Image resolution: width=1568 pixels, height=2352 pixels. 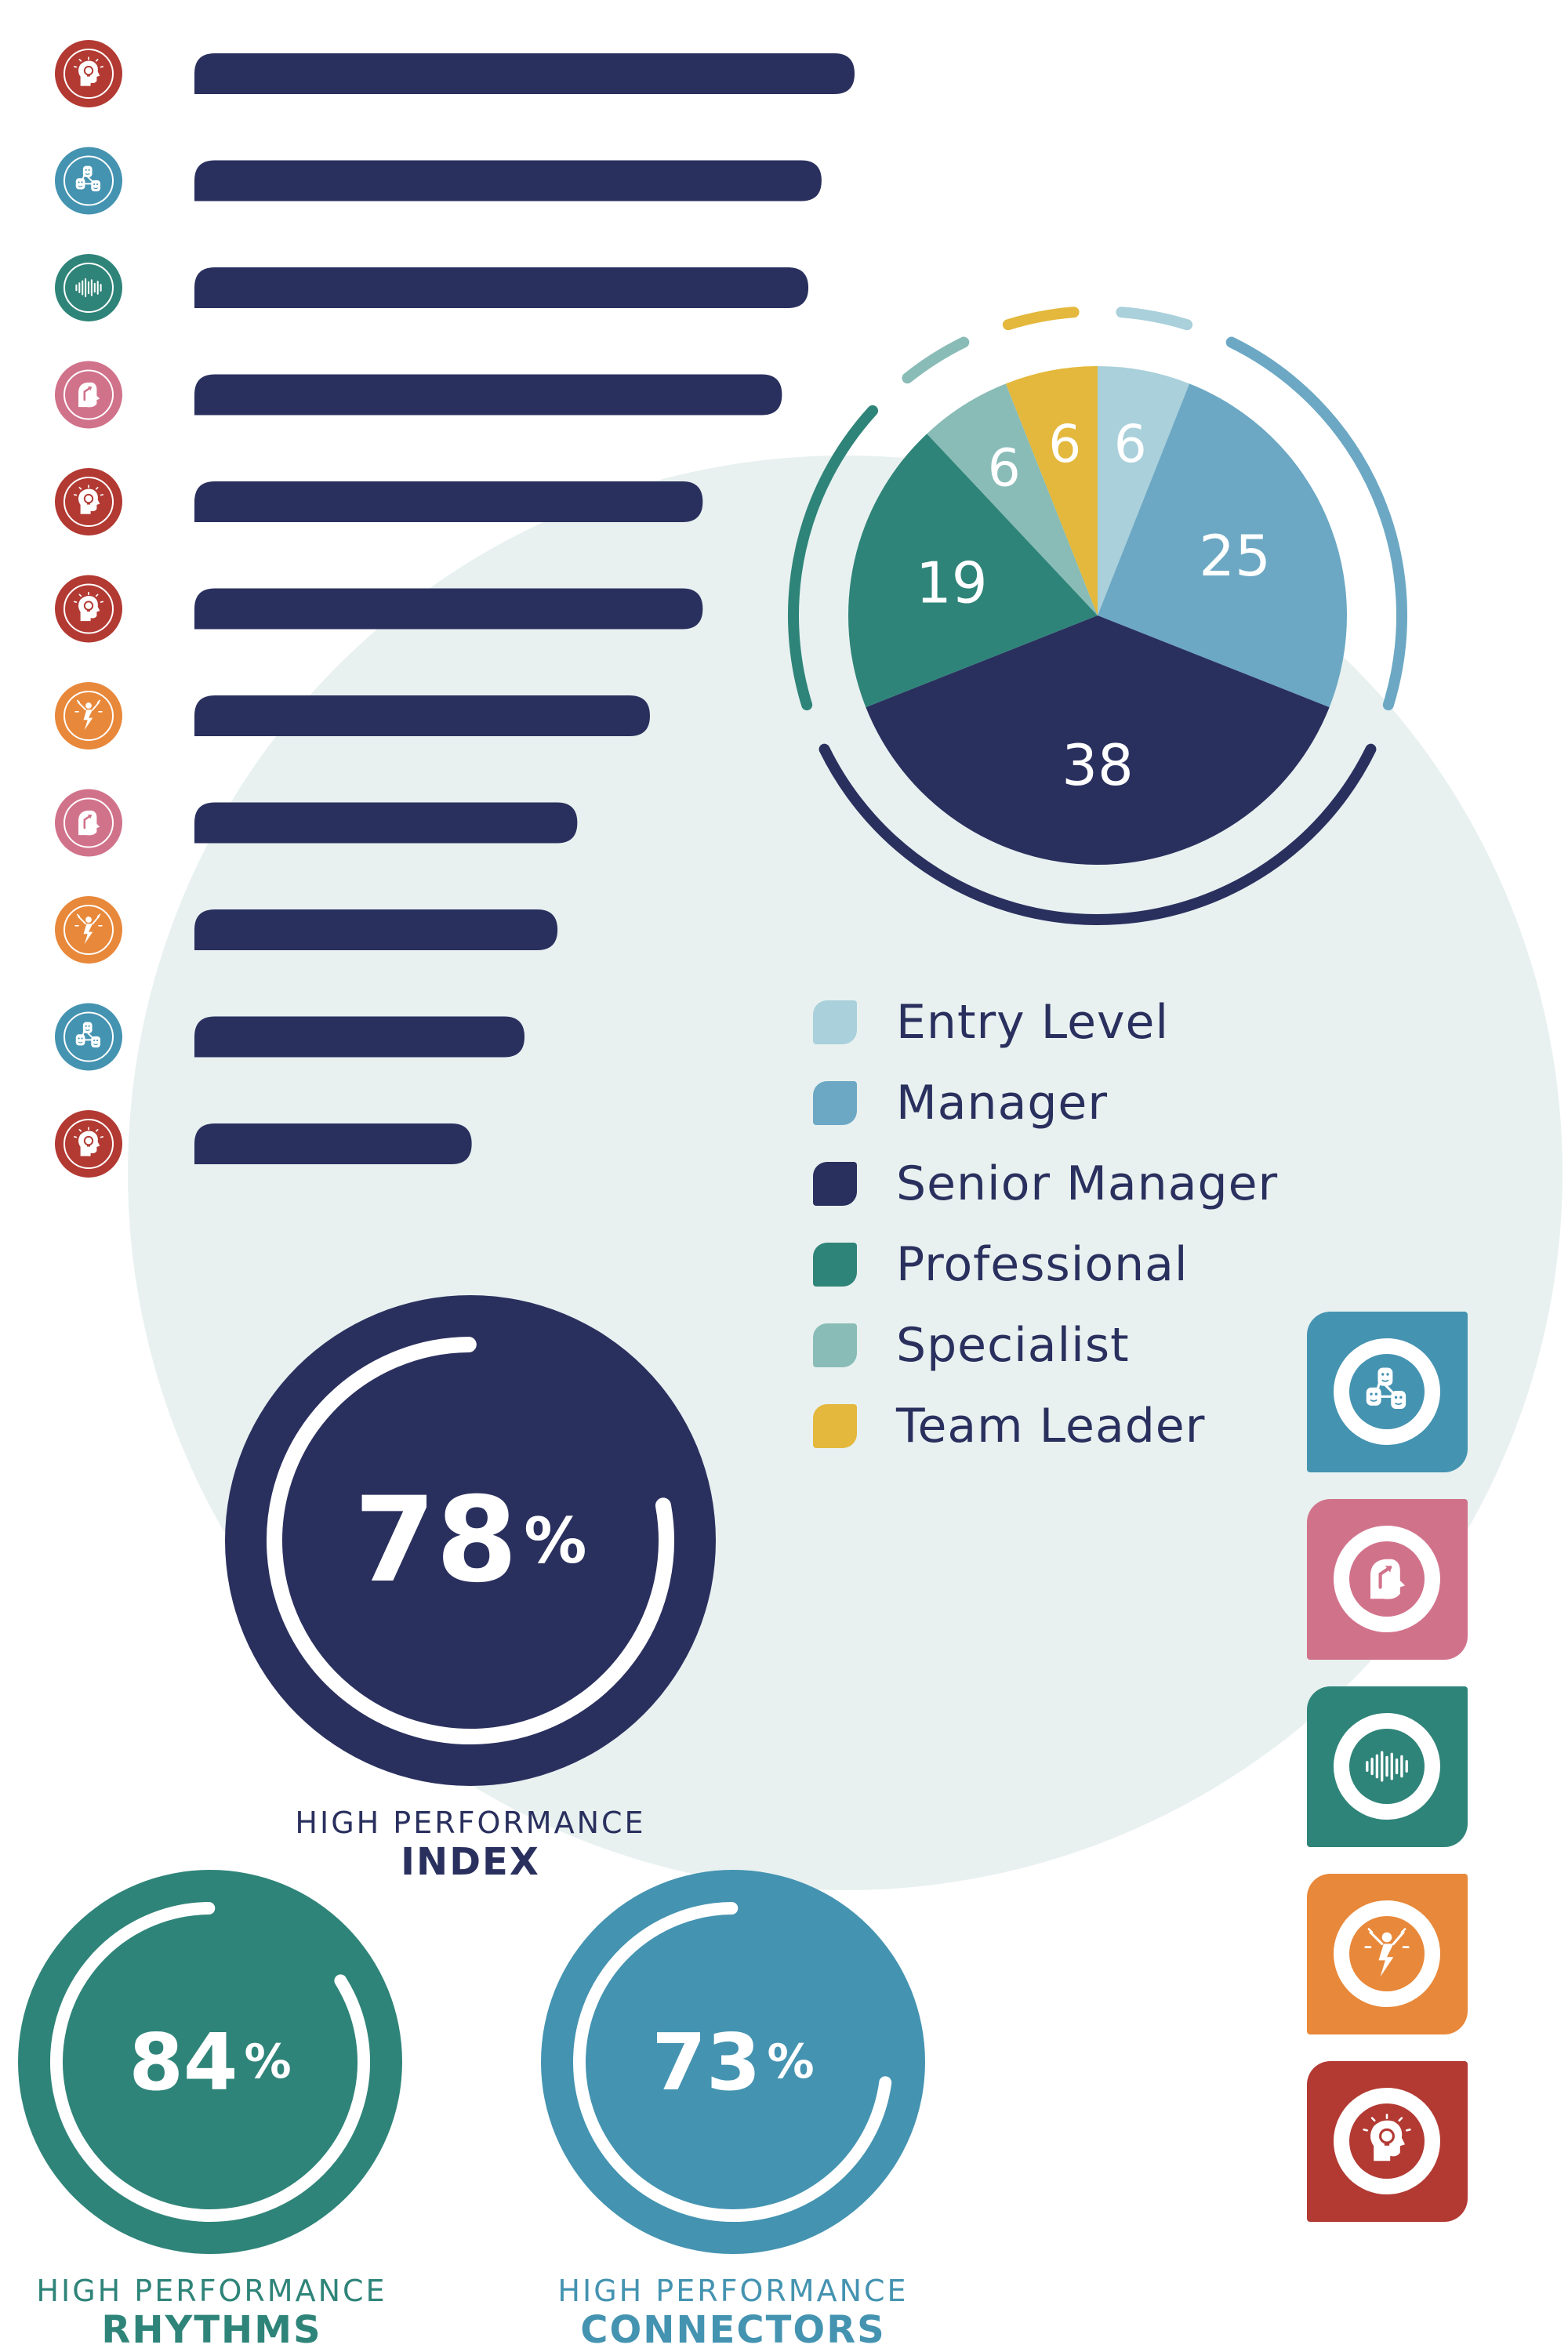 What do you see at coordinates (1013, 1345) in the screenshot?
I see `legend-label: Specialist` at bounding box center [1013, 1345].